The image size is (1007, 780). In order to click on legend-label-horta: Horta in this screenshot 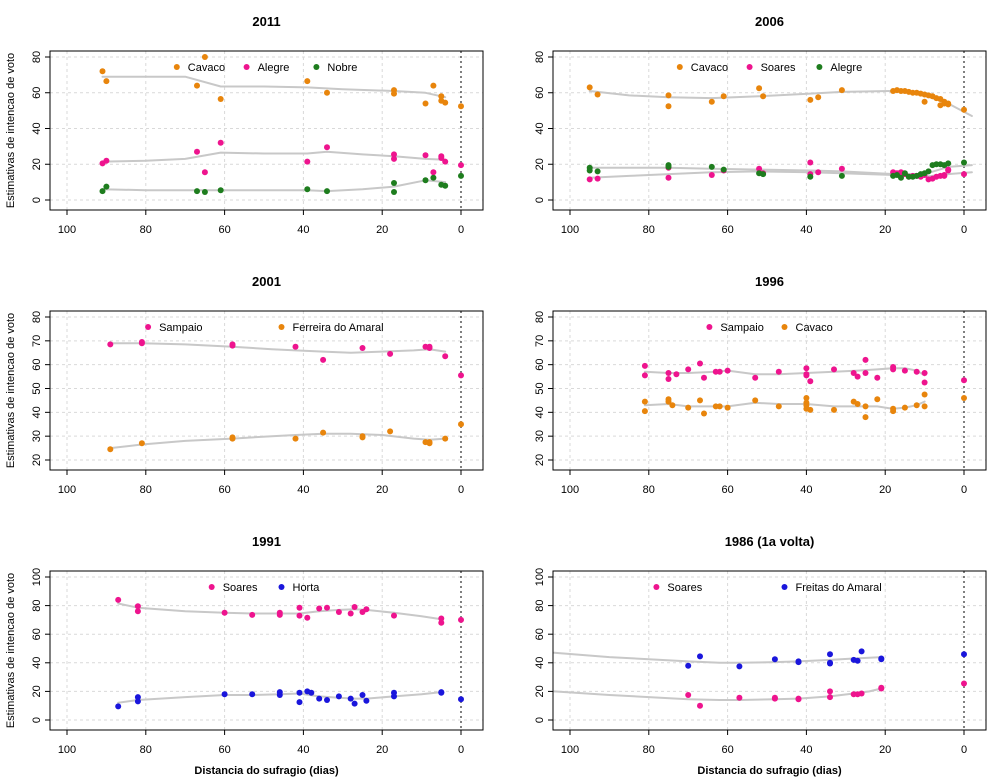, I will do `click(307, 588)`.